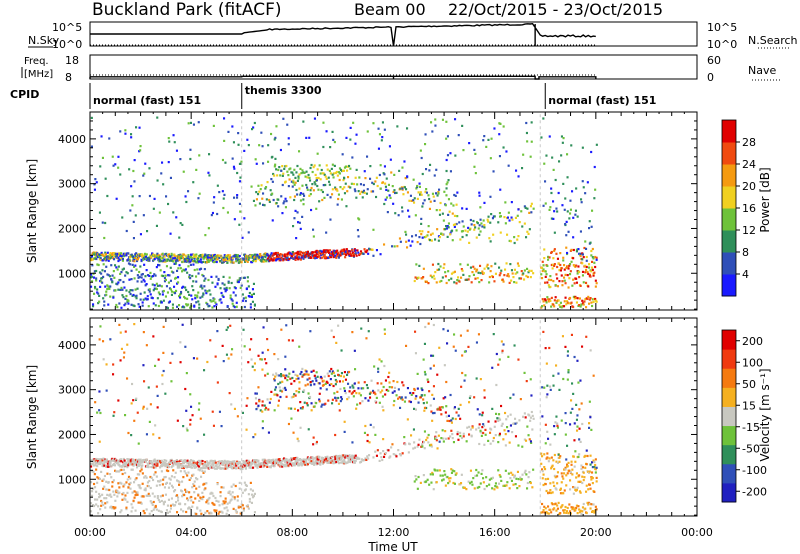 This screenshot has height=554, width=800. What do you see at coordinates (67, 44) in the screenshot?
I see `nsky-tick-bottom: 10^0` at bounding box center [67, 44].